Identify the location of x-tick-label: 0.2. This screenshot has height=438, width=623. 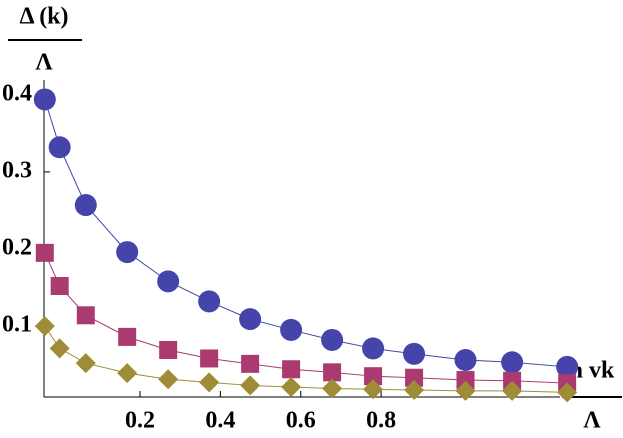
(140, 421).